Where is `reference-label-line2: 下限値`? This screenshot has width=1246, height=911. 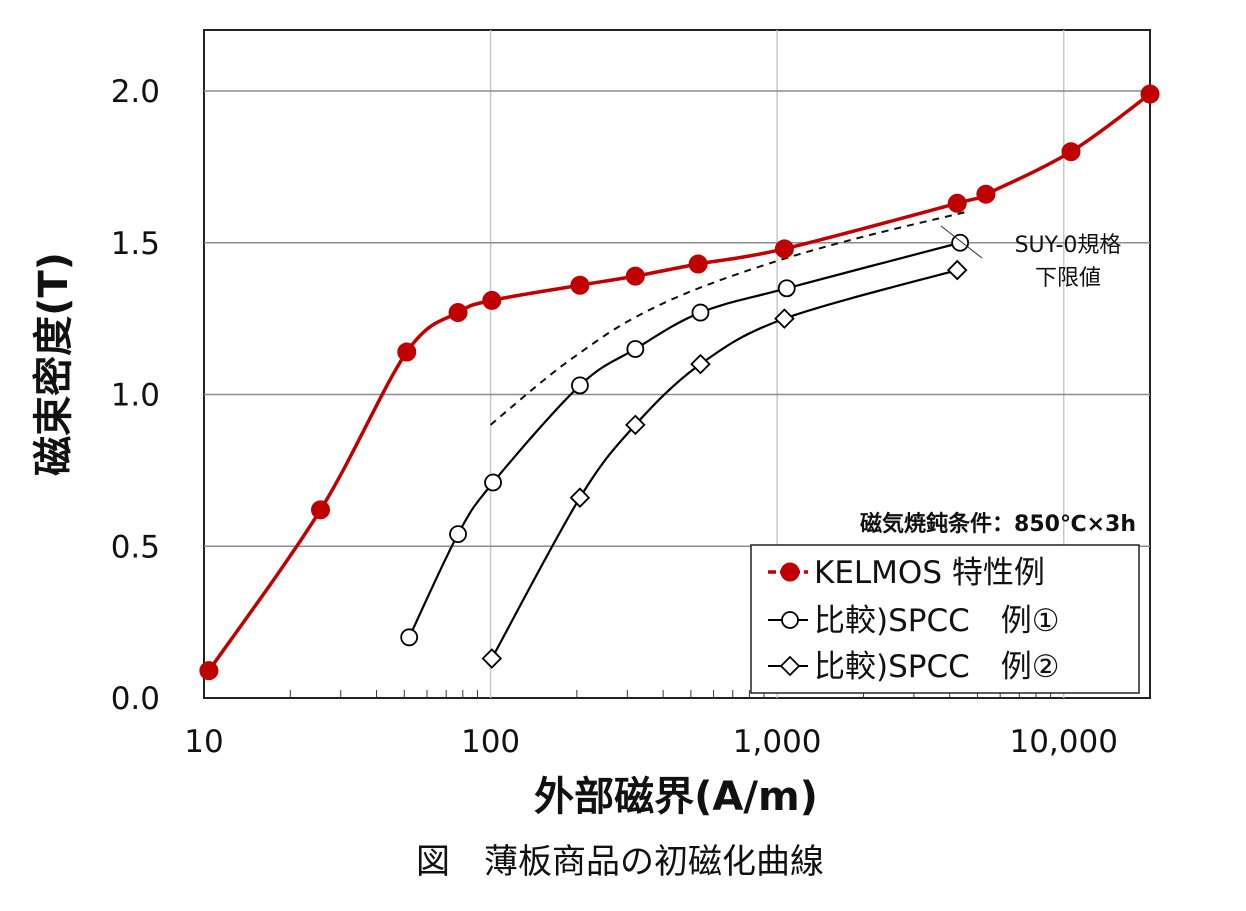
reference-label-line2: 下限値 is located at coordinates (1068, 278).